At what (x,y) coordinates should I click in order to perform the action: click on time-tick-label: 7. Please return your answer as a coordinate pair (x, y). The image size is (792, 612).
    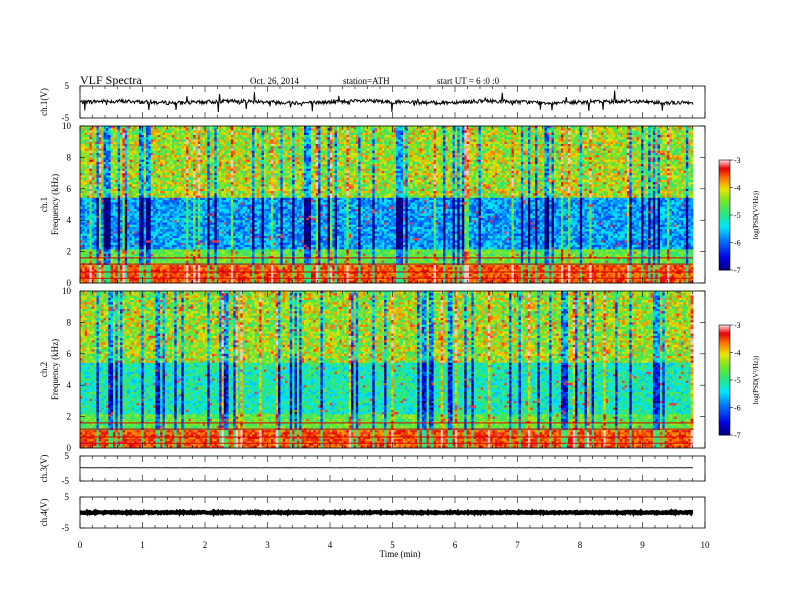
    Looking at the image, I should click on (517, 545).